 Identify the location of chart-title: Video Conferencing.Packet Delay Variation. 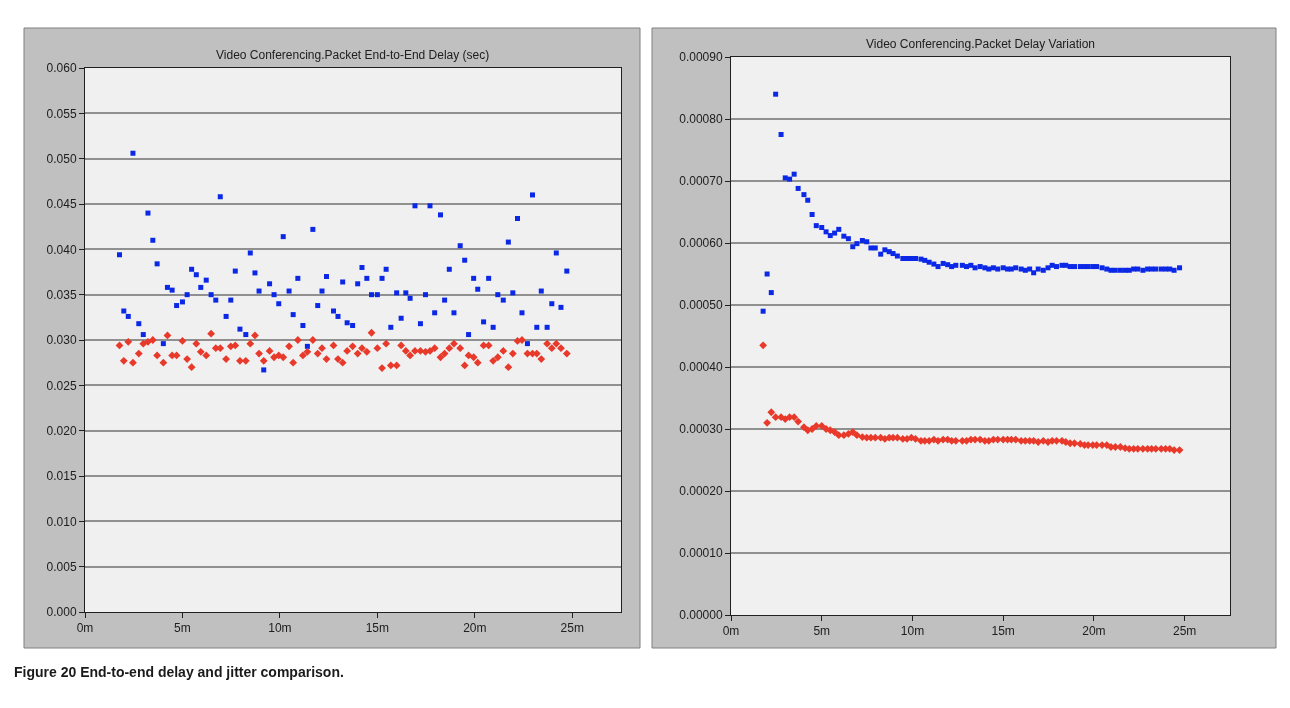
(981, 44).